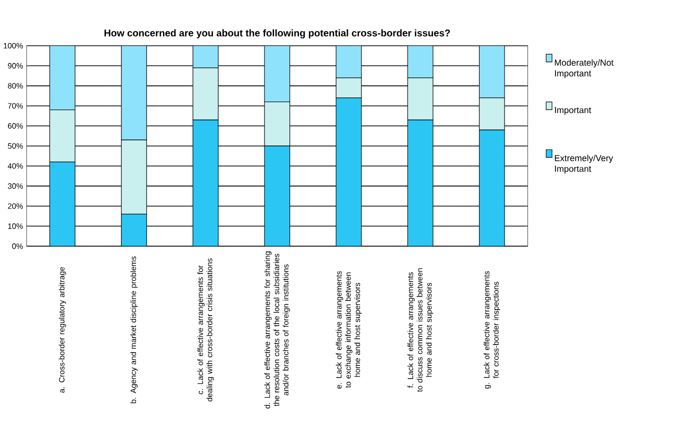 This screenshot has height=430, width=691. I want to click on legend-label: Extremely/Very Important, so click(584, 164).